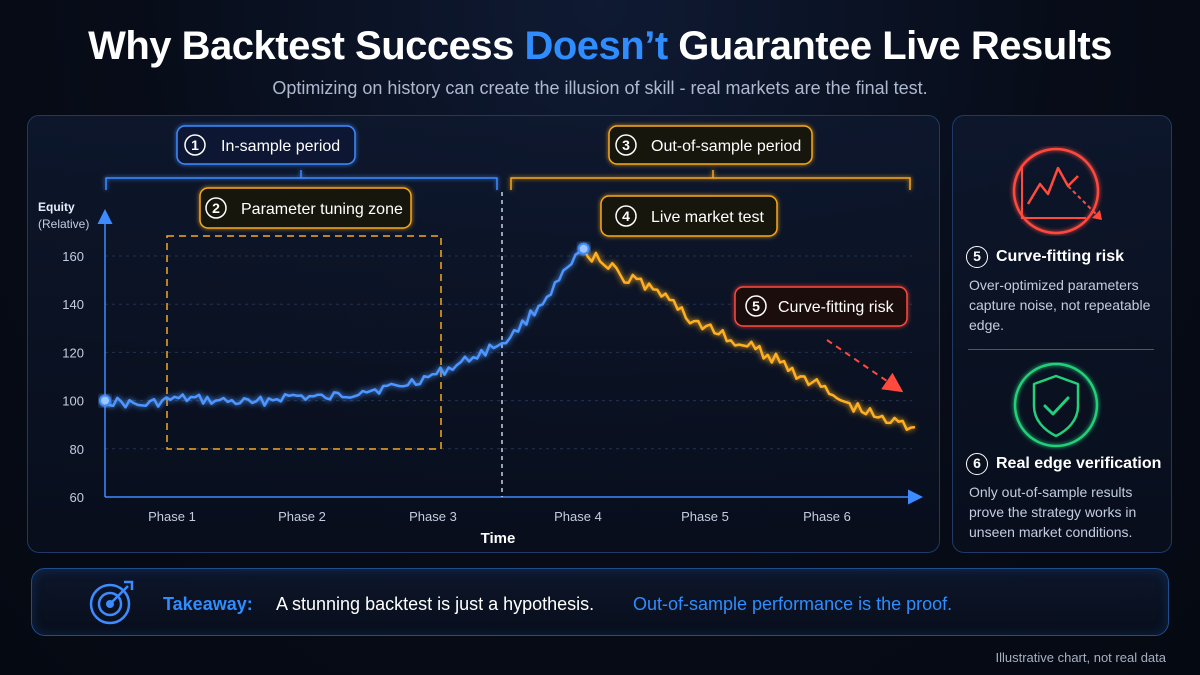 The width and height of the screenshot is (1200, 675). What do you see at coordinates (889, 46) in the screenshot?
I see `title-part-2: Guarantee Live Results` at bounding box center [889, 46].